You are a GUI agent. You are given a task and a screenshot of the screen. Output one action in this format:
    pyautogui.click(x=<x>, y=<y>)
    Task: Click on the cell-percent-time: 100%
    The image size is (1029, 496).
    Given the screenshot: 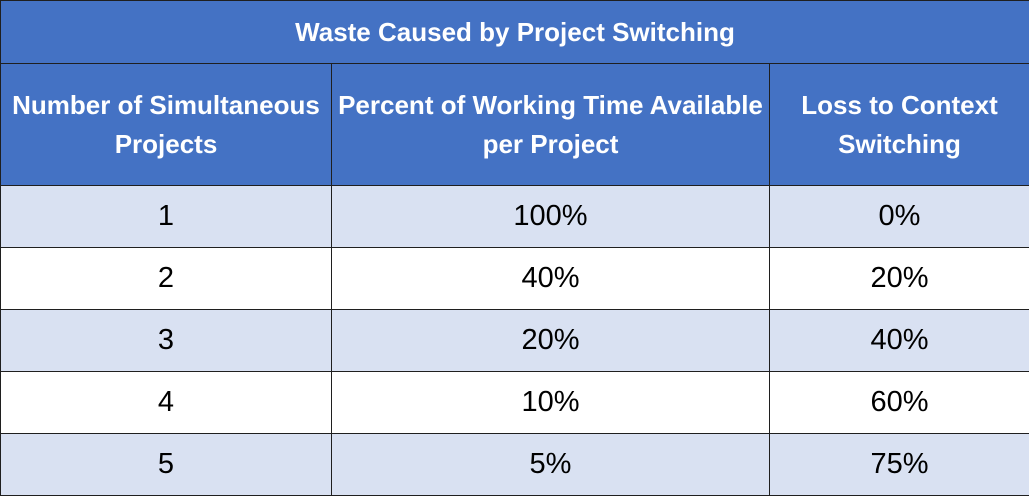 What is the action you would take?
    pyautogui.click(x=550, y=216)
    